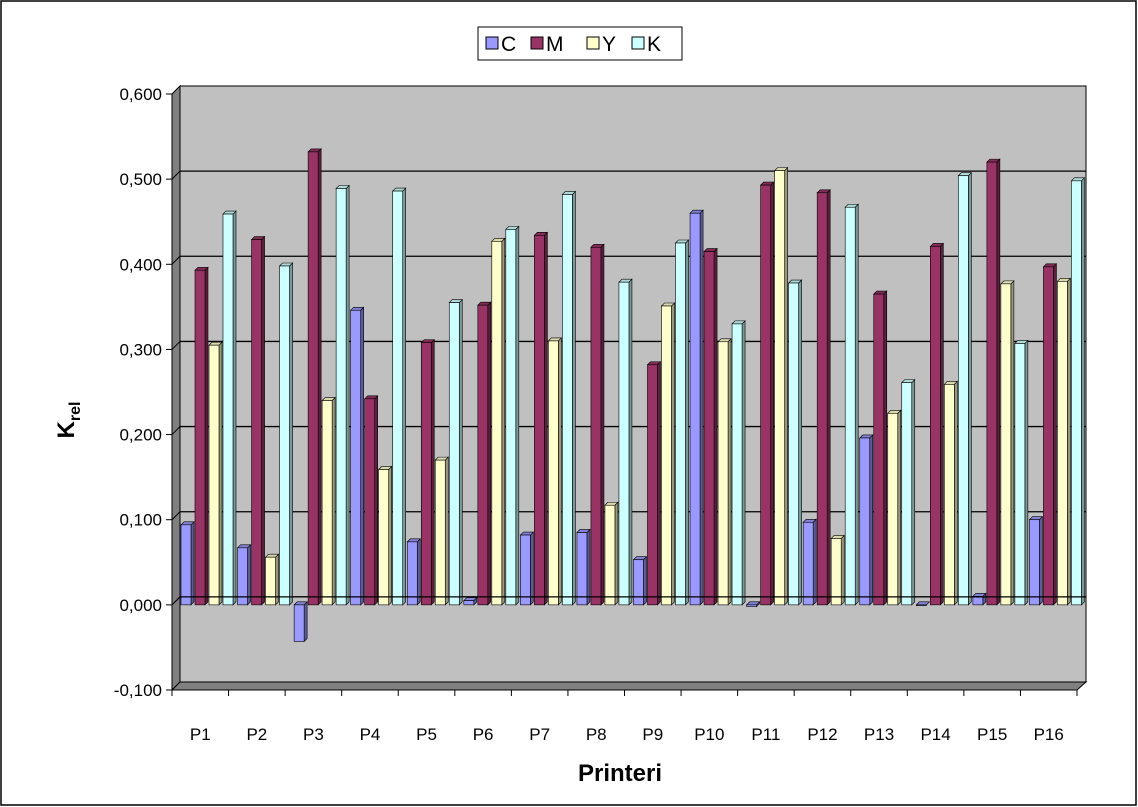 Image resolution: width=1138 pixels, height=807 pixels. What do you see at coordinates (951, 493) in the screenshot?
I see `bar-Y-P14` at bounding box center [951, 493].